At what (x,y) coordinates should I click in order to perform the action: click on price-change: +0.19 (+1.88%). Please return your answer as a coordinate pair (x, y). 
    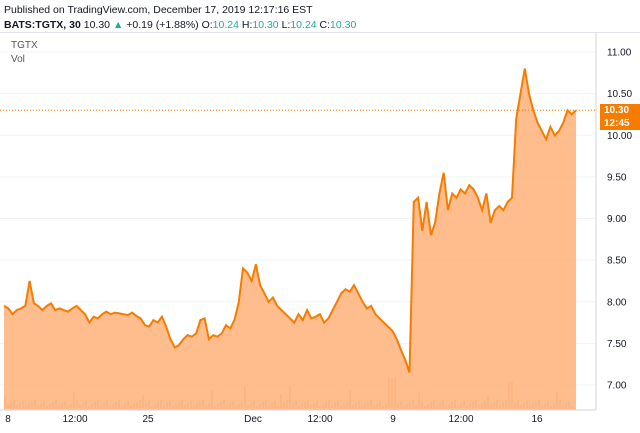
    Looking at the image, I should click on (162, 25).